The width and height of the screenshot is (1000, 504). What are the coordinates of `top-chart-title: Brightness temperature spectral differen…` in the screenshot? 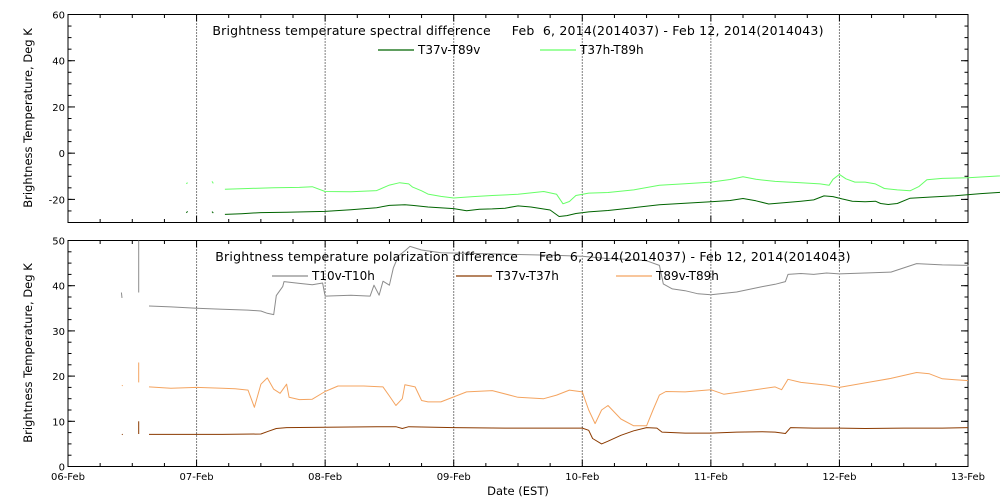 It's located at (517, 30).